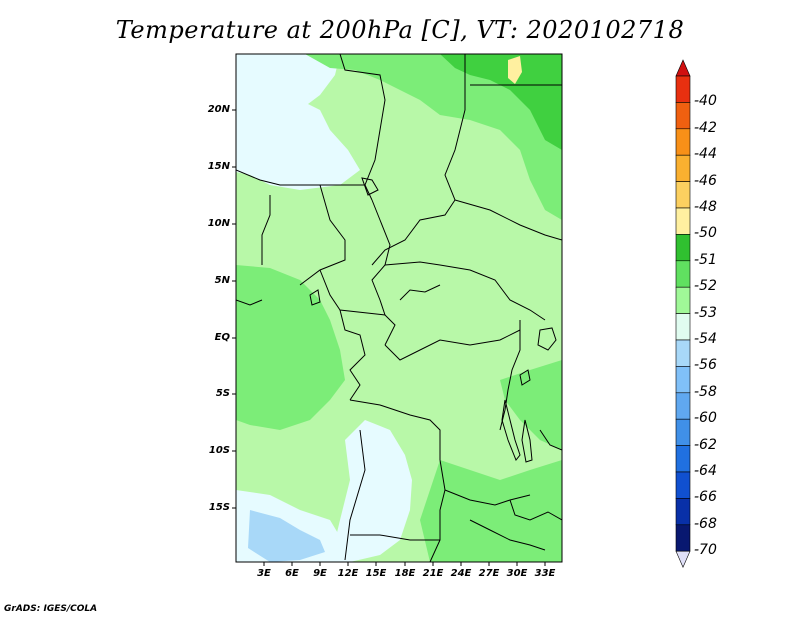 The height and width of the screenshot is (618, 800). Describe the element at coordinates (705, 101) in the screenshot. I see `colorbar-label: -40` at that location.